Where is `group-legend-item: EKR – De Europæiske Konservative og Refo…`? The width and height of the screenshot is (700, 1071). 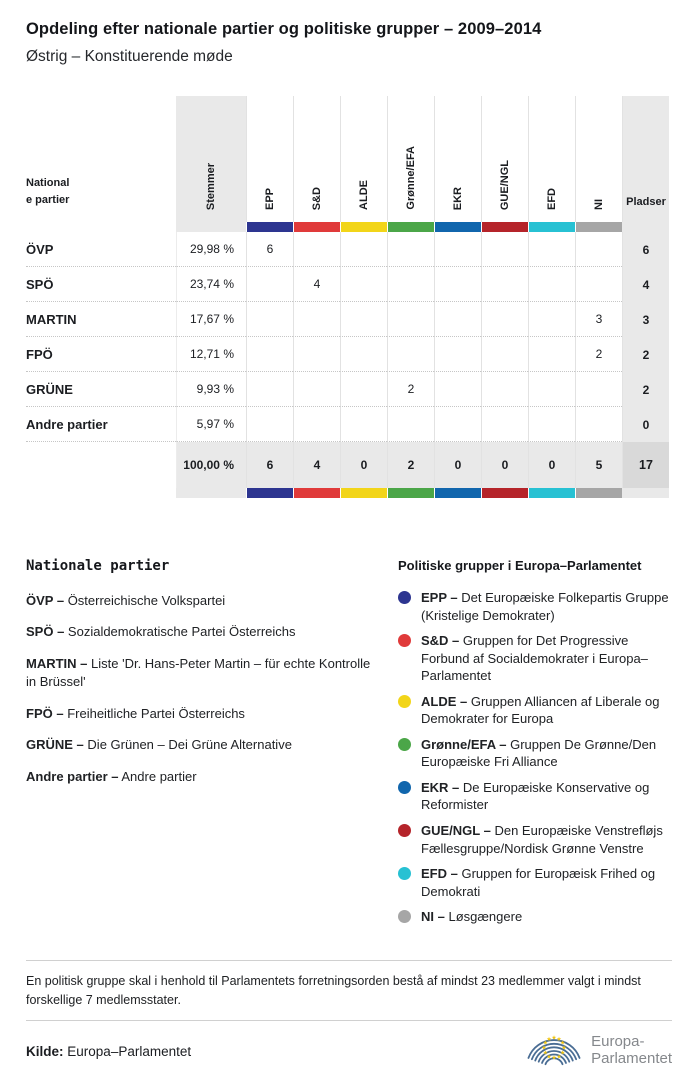
group-legend-item: EKR – De Europæiske Konservative og Refo… is located at coordinates (535, 796).